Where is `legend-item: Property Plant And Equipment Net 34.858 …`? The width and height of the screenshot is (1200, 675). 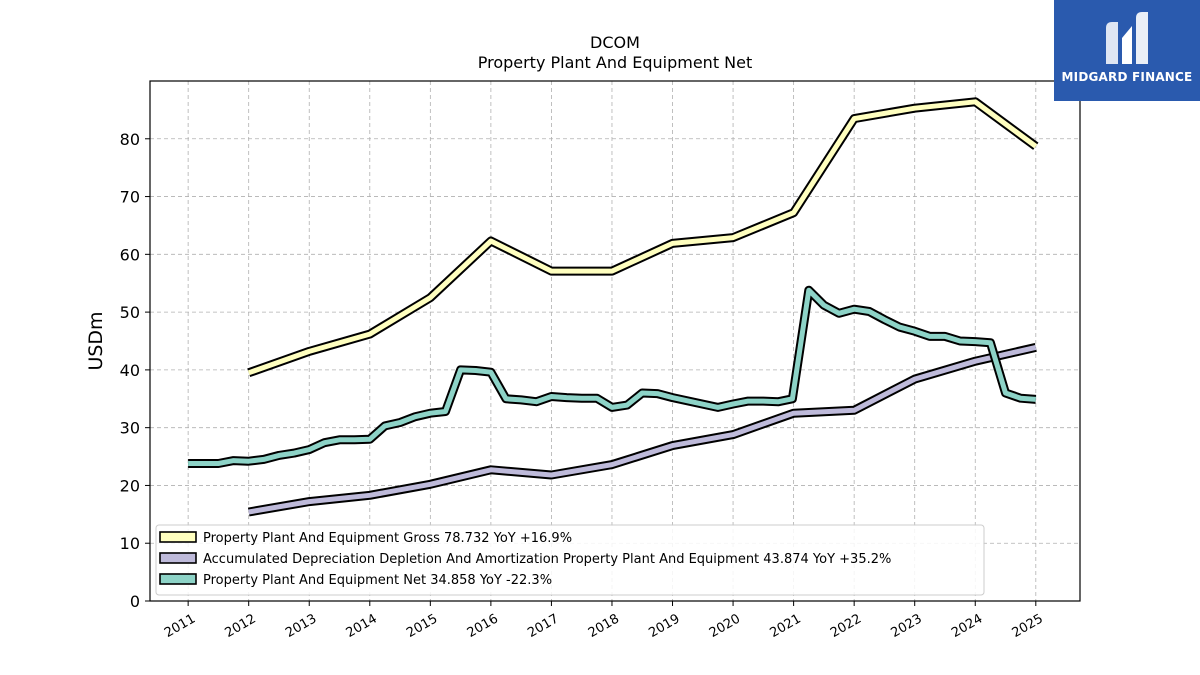
legend-item: Property Plant And Equipment Net 34.858 … is located at coordinates (355, 580).